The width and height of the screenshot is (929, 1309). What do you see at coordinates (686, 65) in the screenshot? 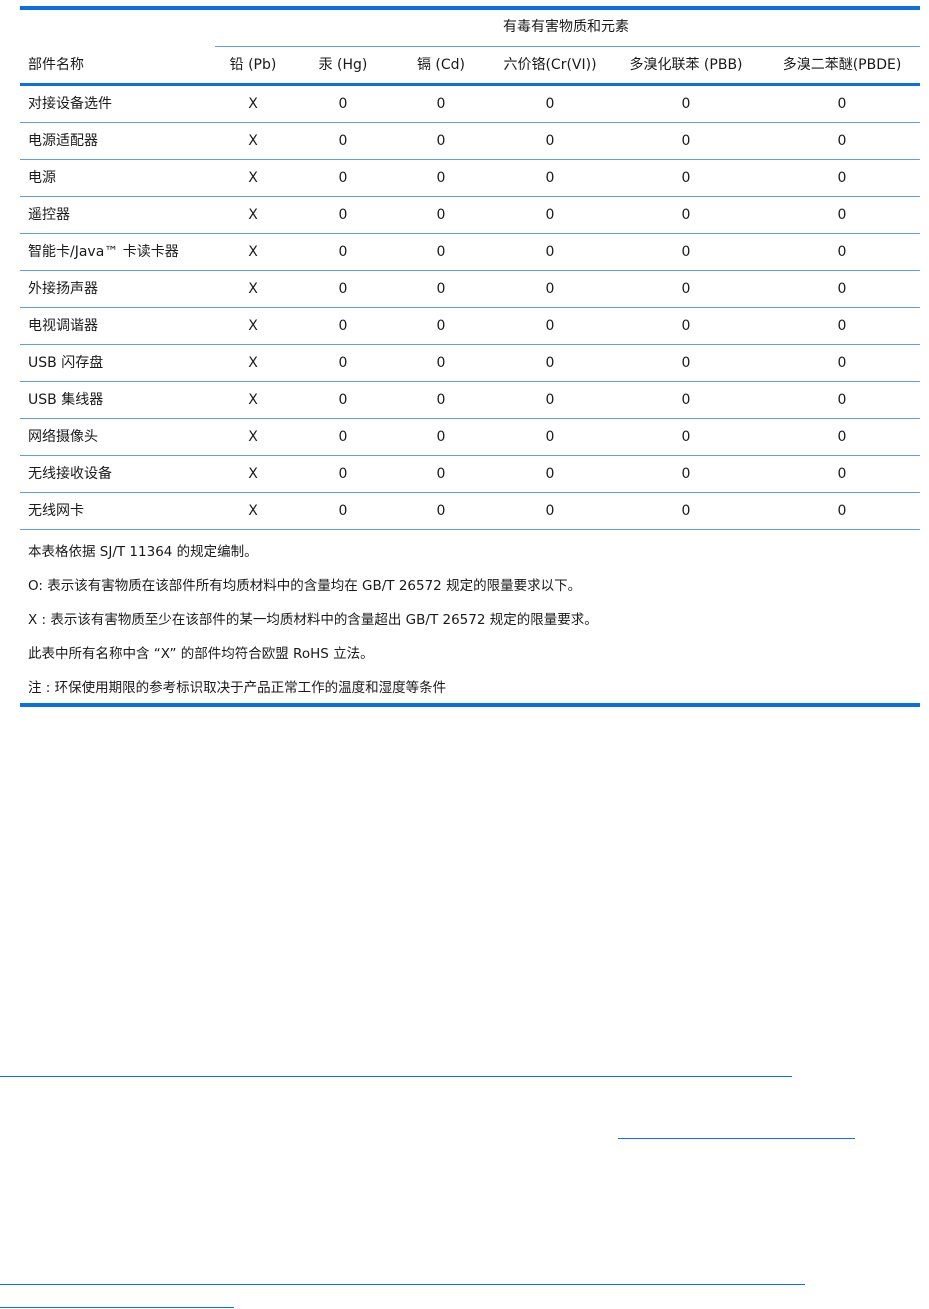
I see `column-header: 多溴化联苯 (PBB)` at bounding box center [686, 65].